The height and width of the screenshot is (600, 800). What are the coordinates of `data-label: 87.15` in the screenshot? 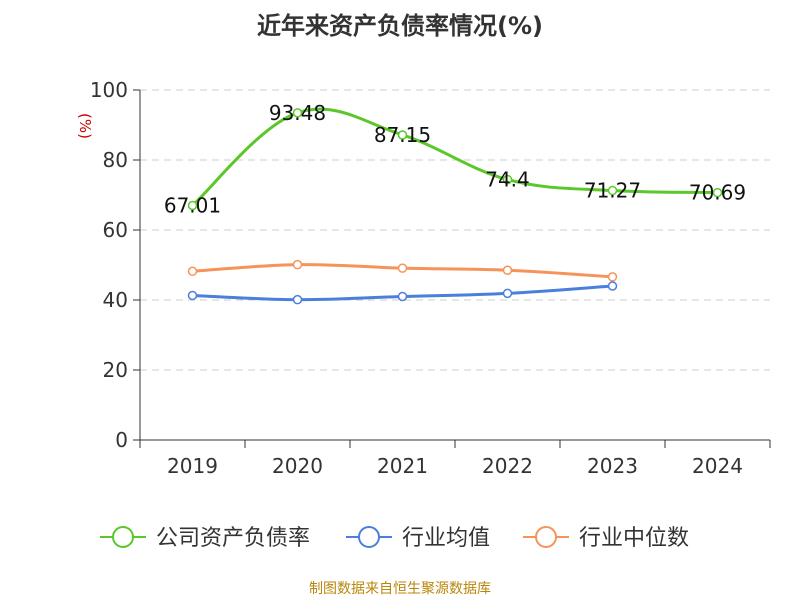 It's located at (402, 135).